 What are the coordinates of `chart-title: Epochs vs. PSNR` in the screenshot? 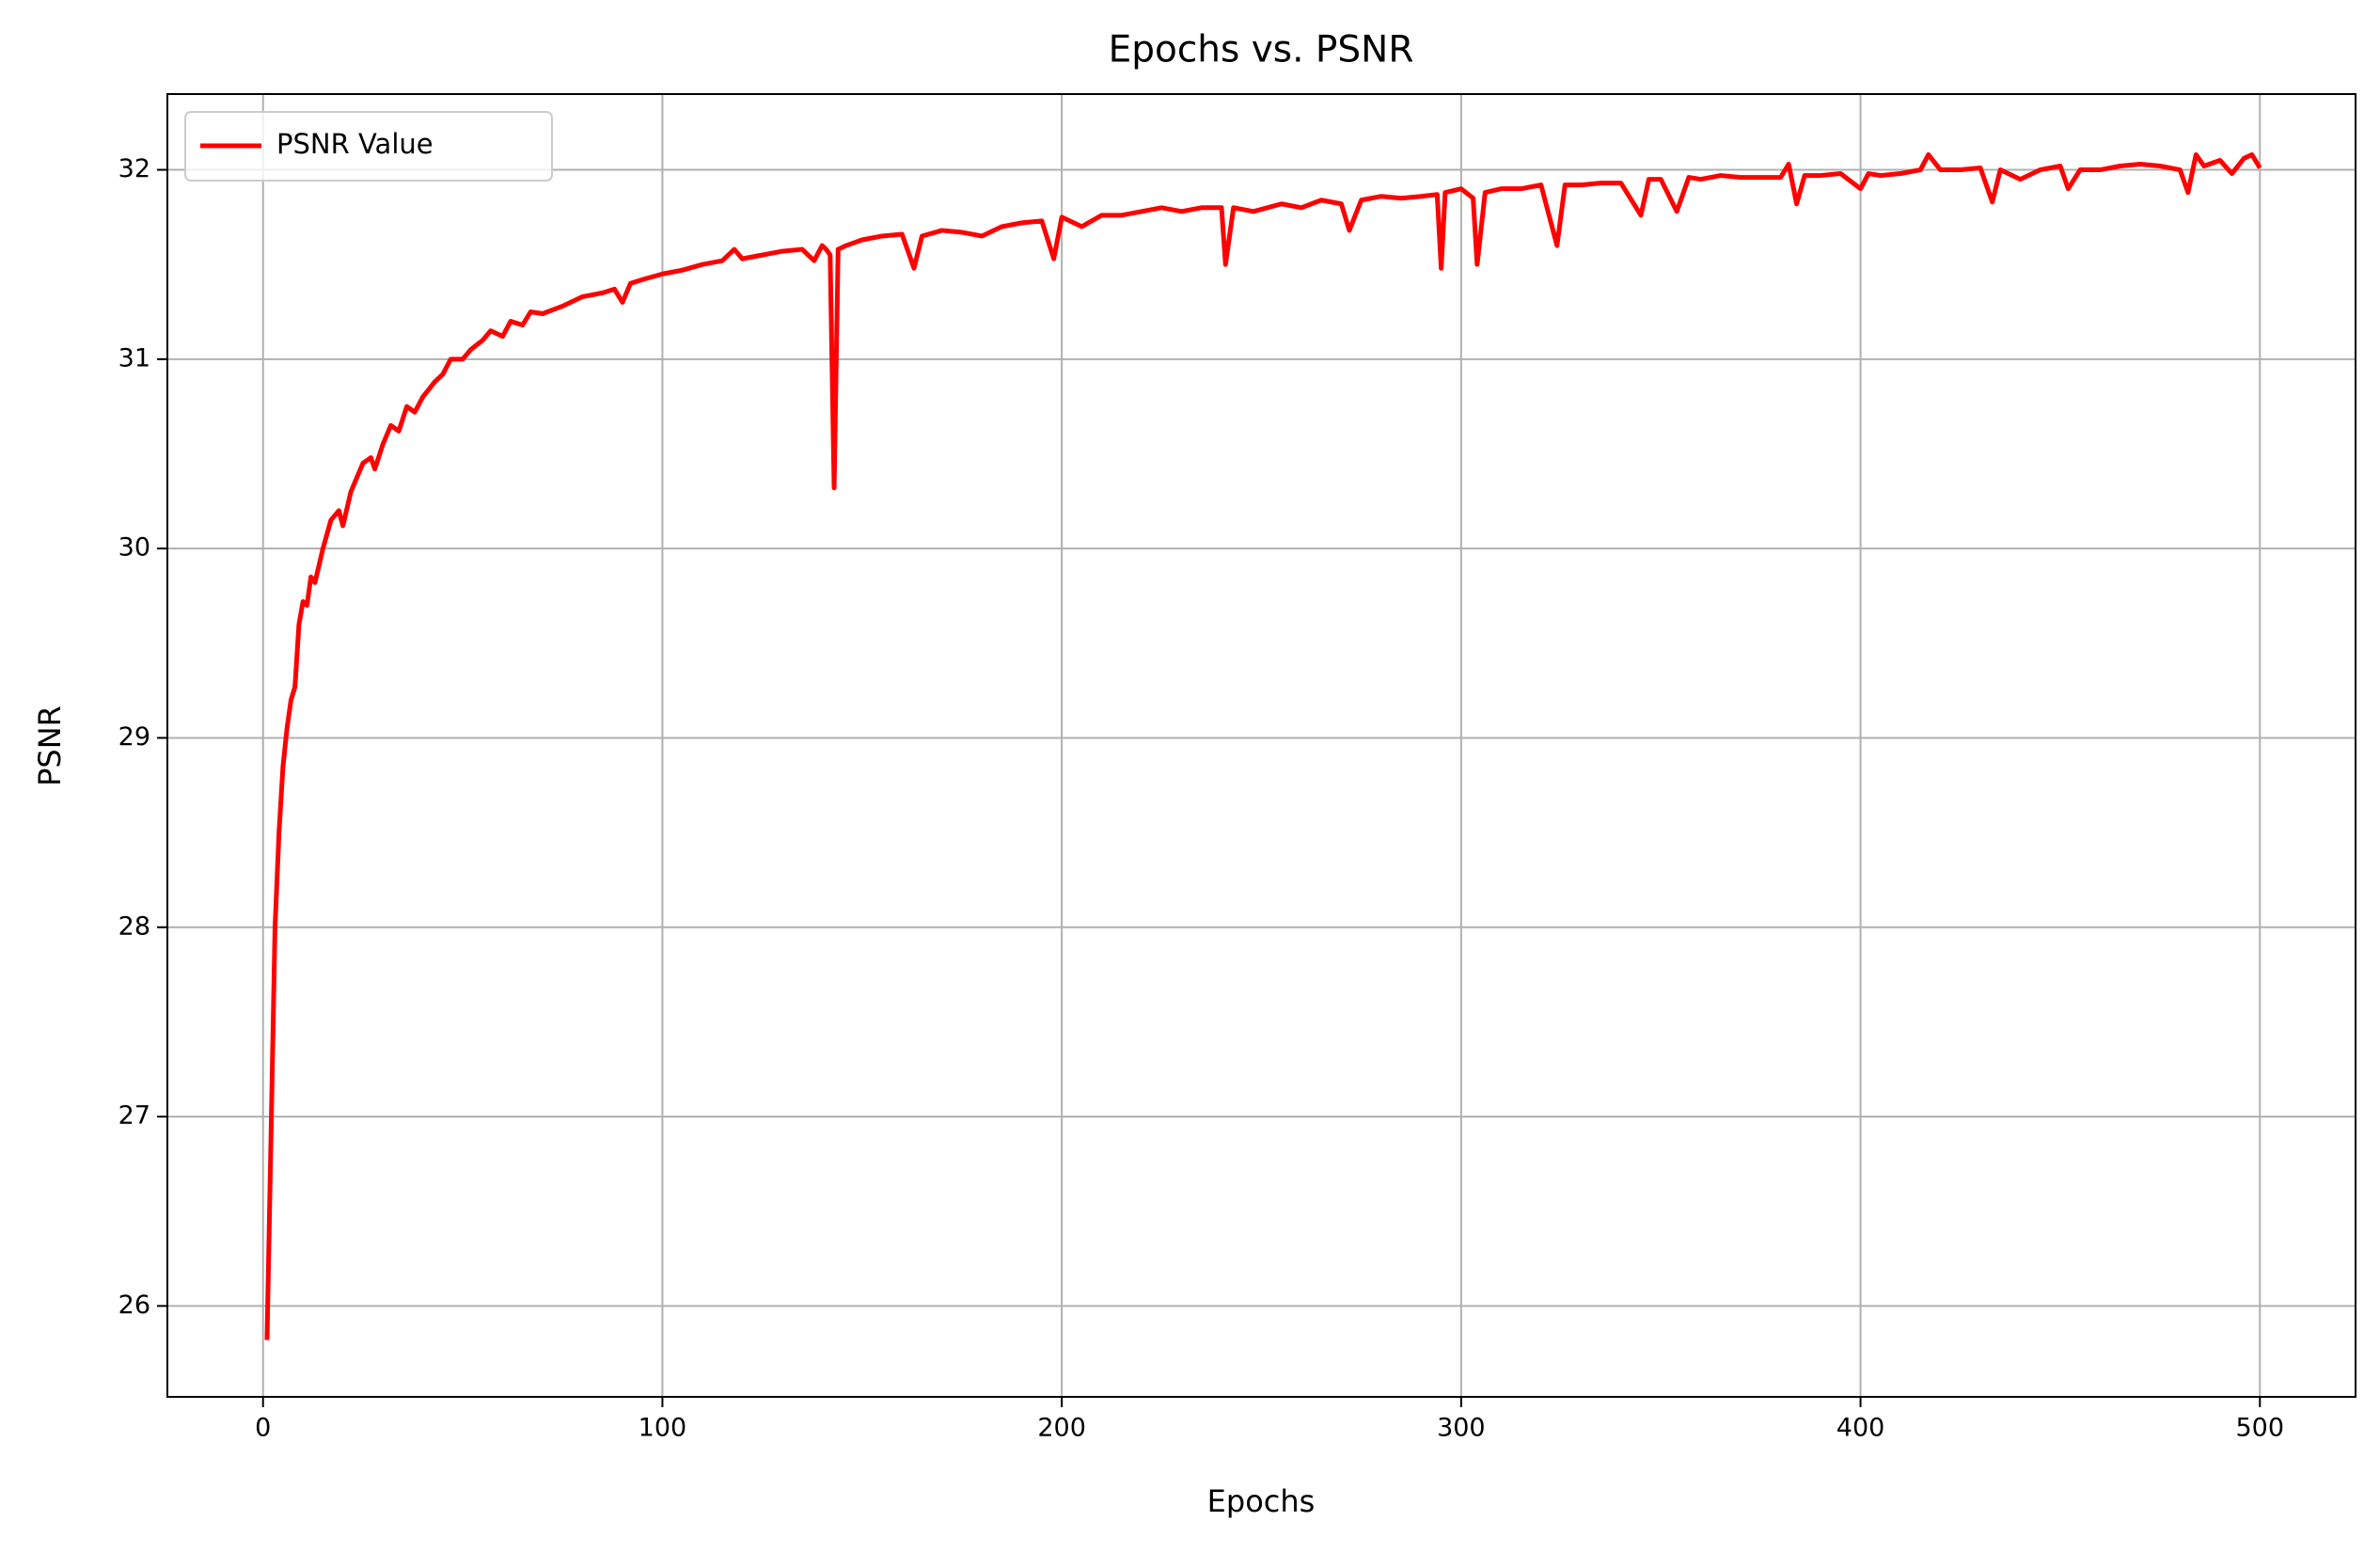 It's located at (1261, 50).